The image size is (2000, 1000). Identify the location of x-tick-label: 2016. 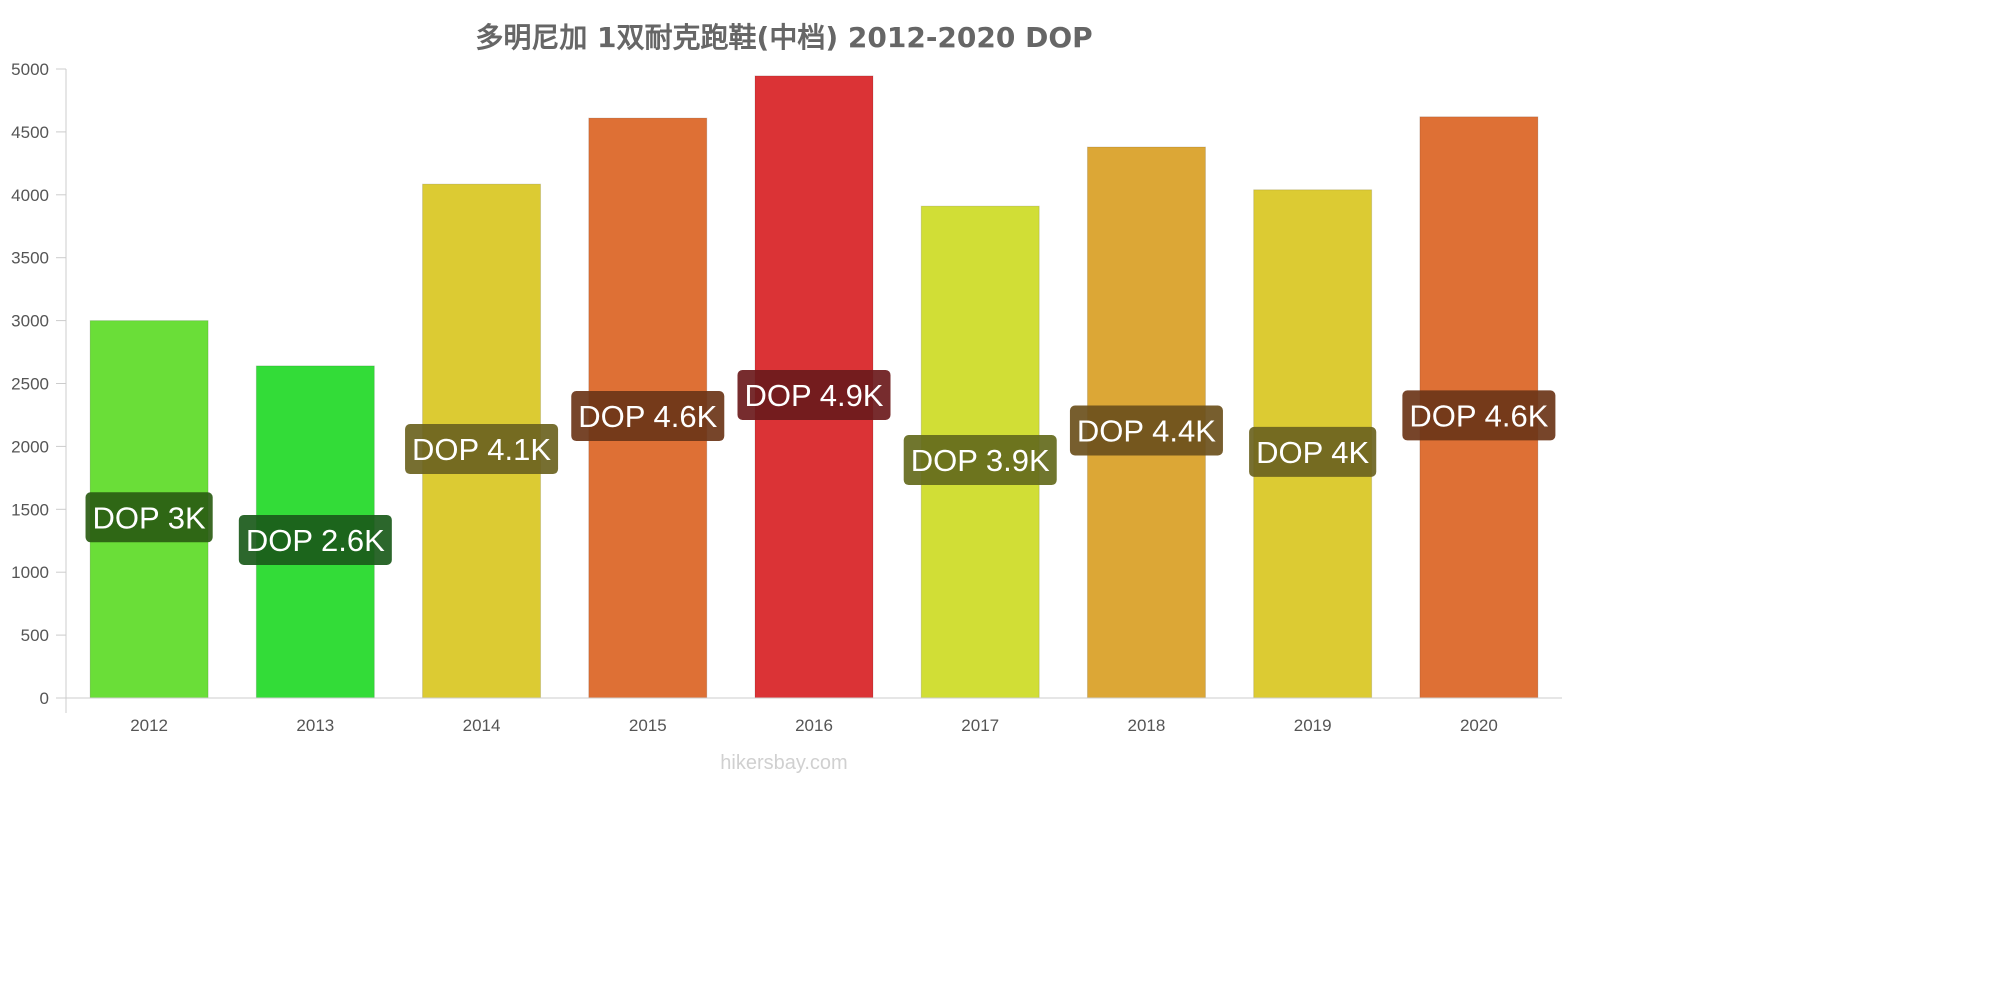
(814, 725).